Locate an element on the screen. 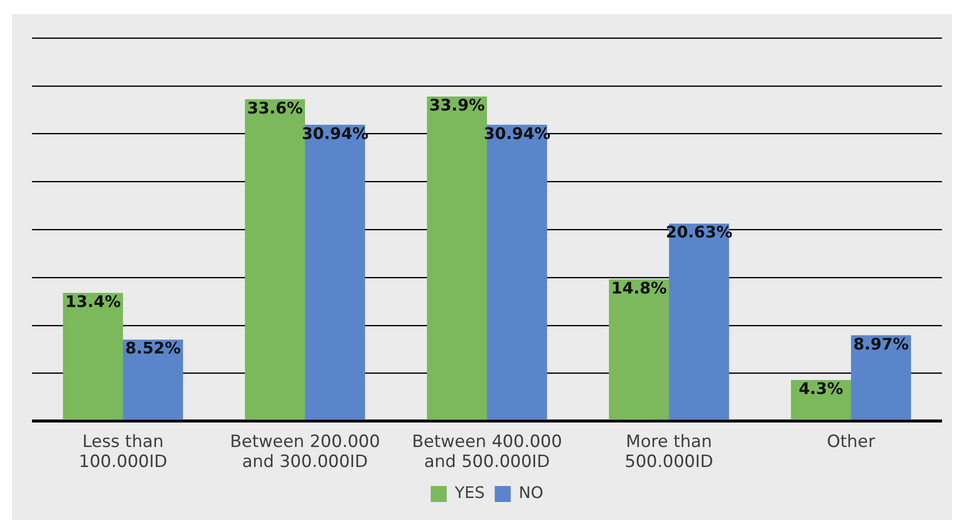 The width and height of the screenshot is (954, 520). x-tick-label: Between 400.000 and 500.000ID is located at coordinates (487, 452).